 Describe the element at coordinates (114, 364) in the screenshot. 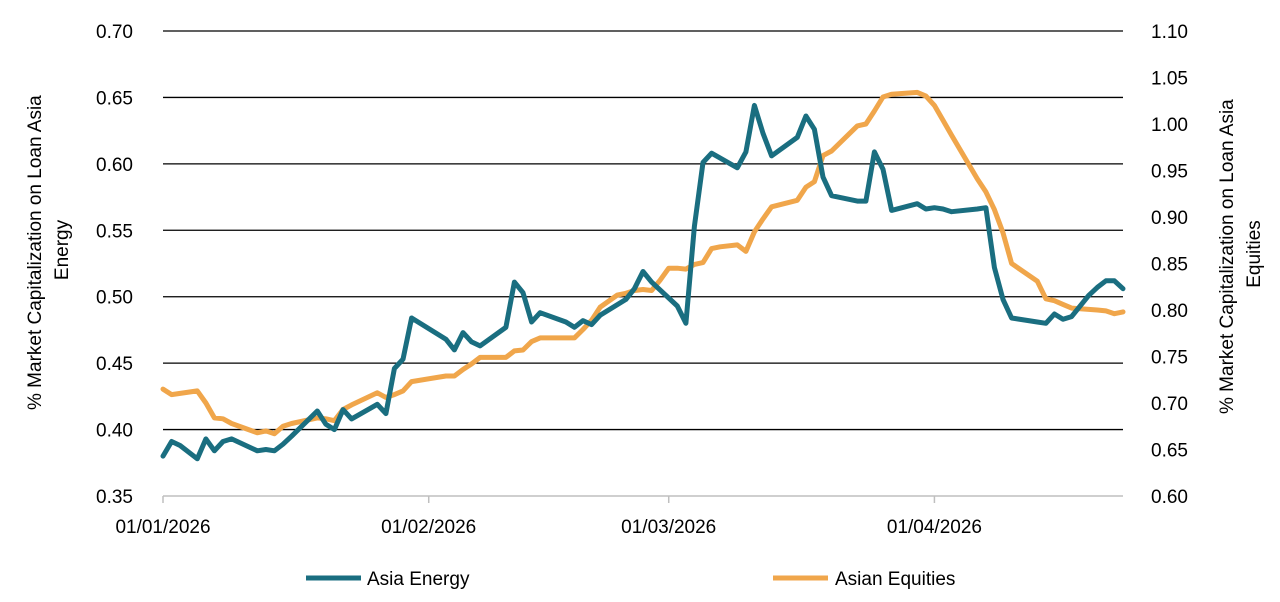

I see `left-y-tick-label: 0.45` at that location.